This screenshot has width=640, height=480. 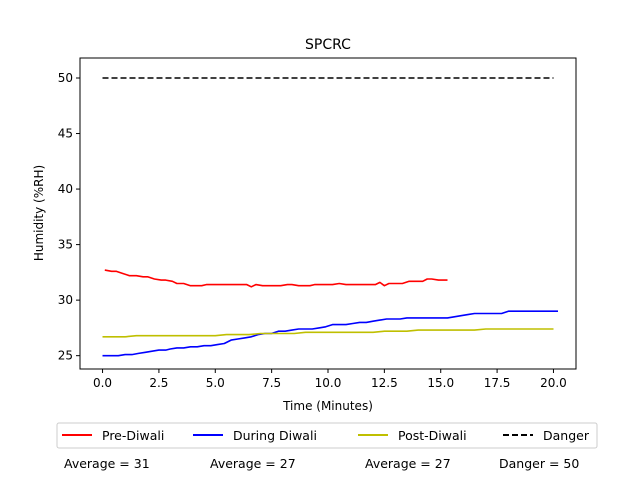 What do you see at coordinates (497, 383) in the screenshot?
I see `x-tick-label: 17.5` at bounding box center [497, 383].